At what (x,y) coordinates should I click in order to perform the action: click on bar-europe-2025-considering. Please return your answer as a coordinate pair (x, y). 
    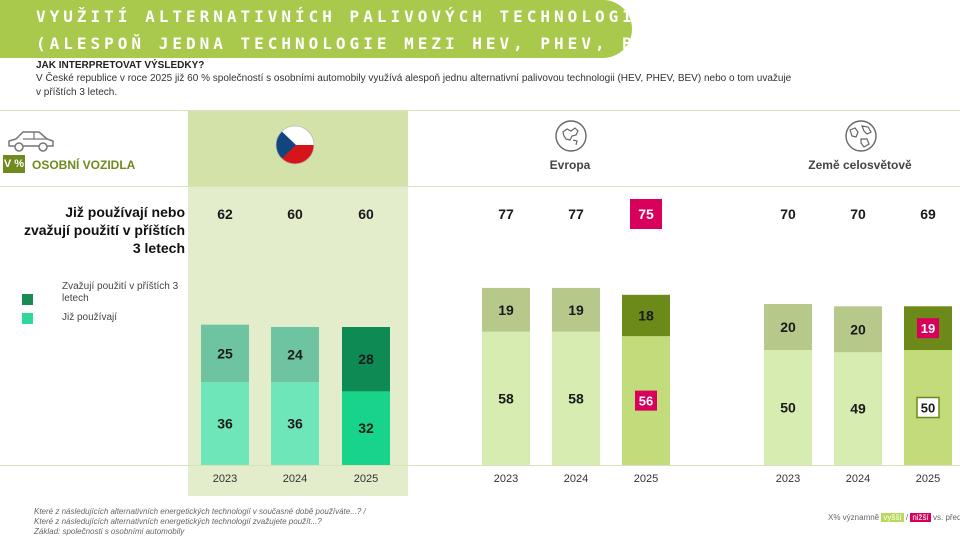
    Looking at the image, I should click on (646, 315).